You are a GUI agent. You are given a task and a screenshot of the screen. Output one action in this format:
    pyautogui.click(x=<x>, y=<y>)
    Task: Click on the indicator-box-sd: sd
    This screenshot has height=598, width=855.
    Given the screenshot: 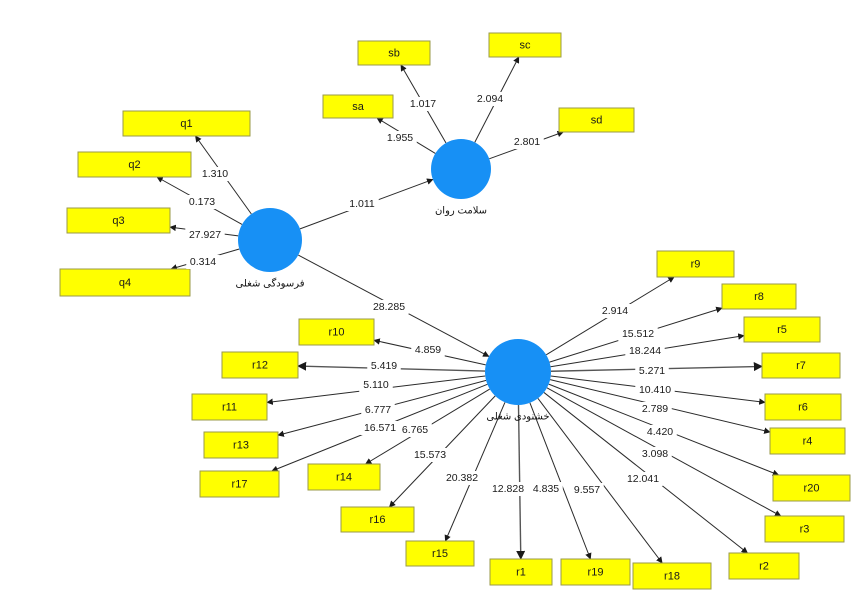 What is the action you would take?
    pyautogui.click(x=596, y=120)
    